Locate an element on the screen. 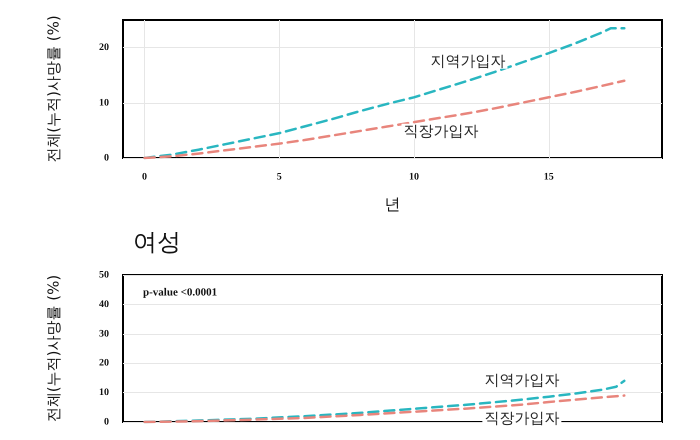  x-tick-label: 0 is located at coordinates (145, 177).